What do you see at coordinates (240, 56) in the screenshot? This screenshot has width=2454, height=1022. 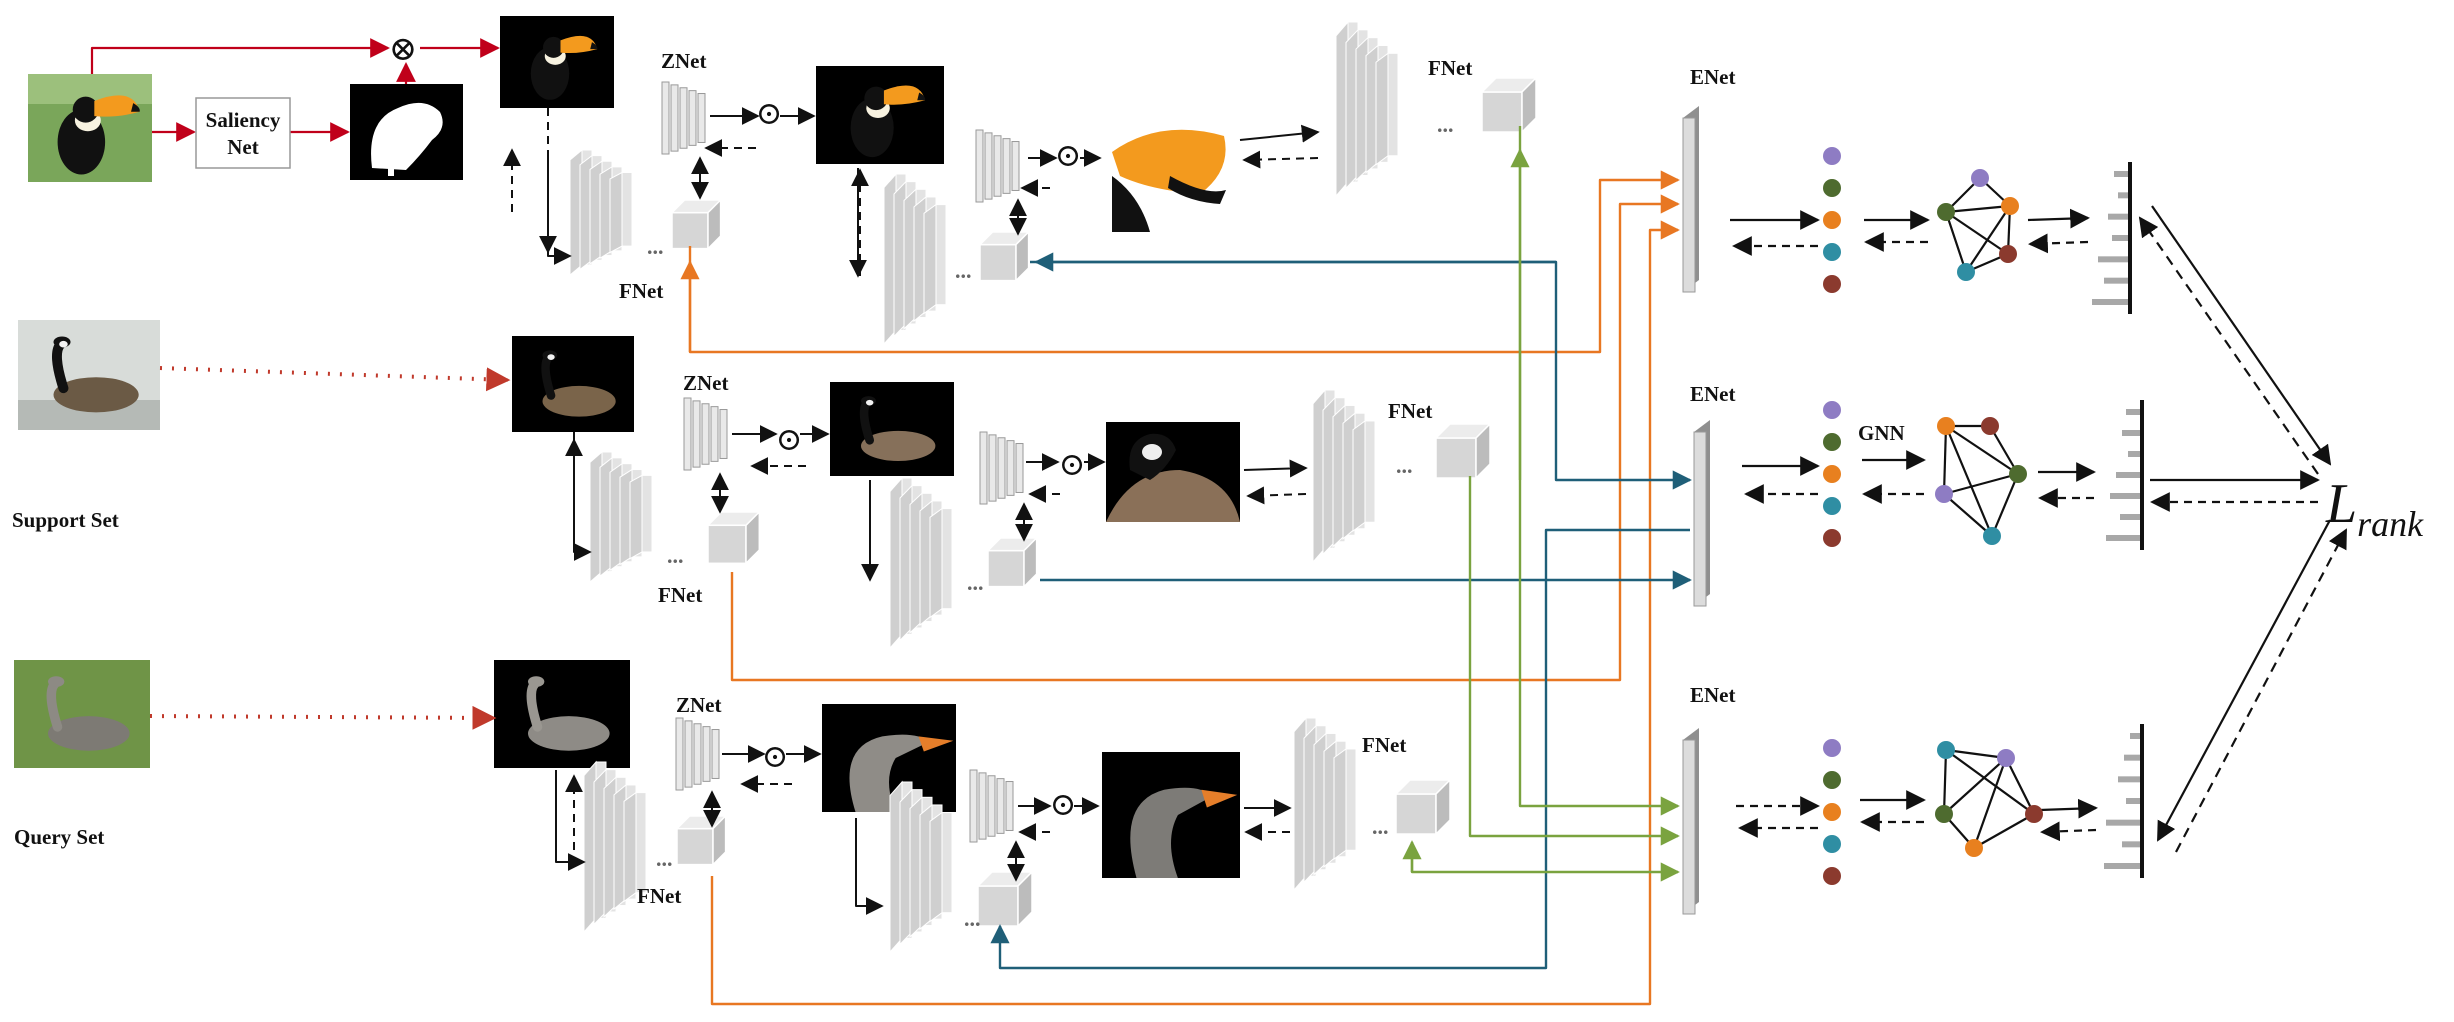 I see `arrow-input-to-multiply` at bounding box center [240, 56].